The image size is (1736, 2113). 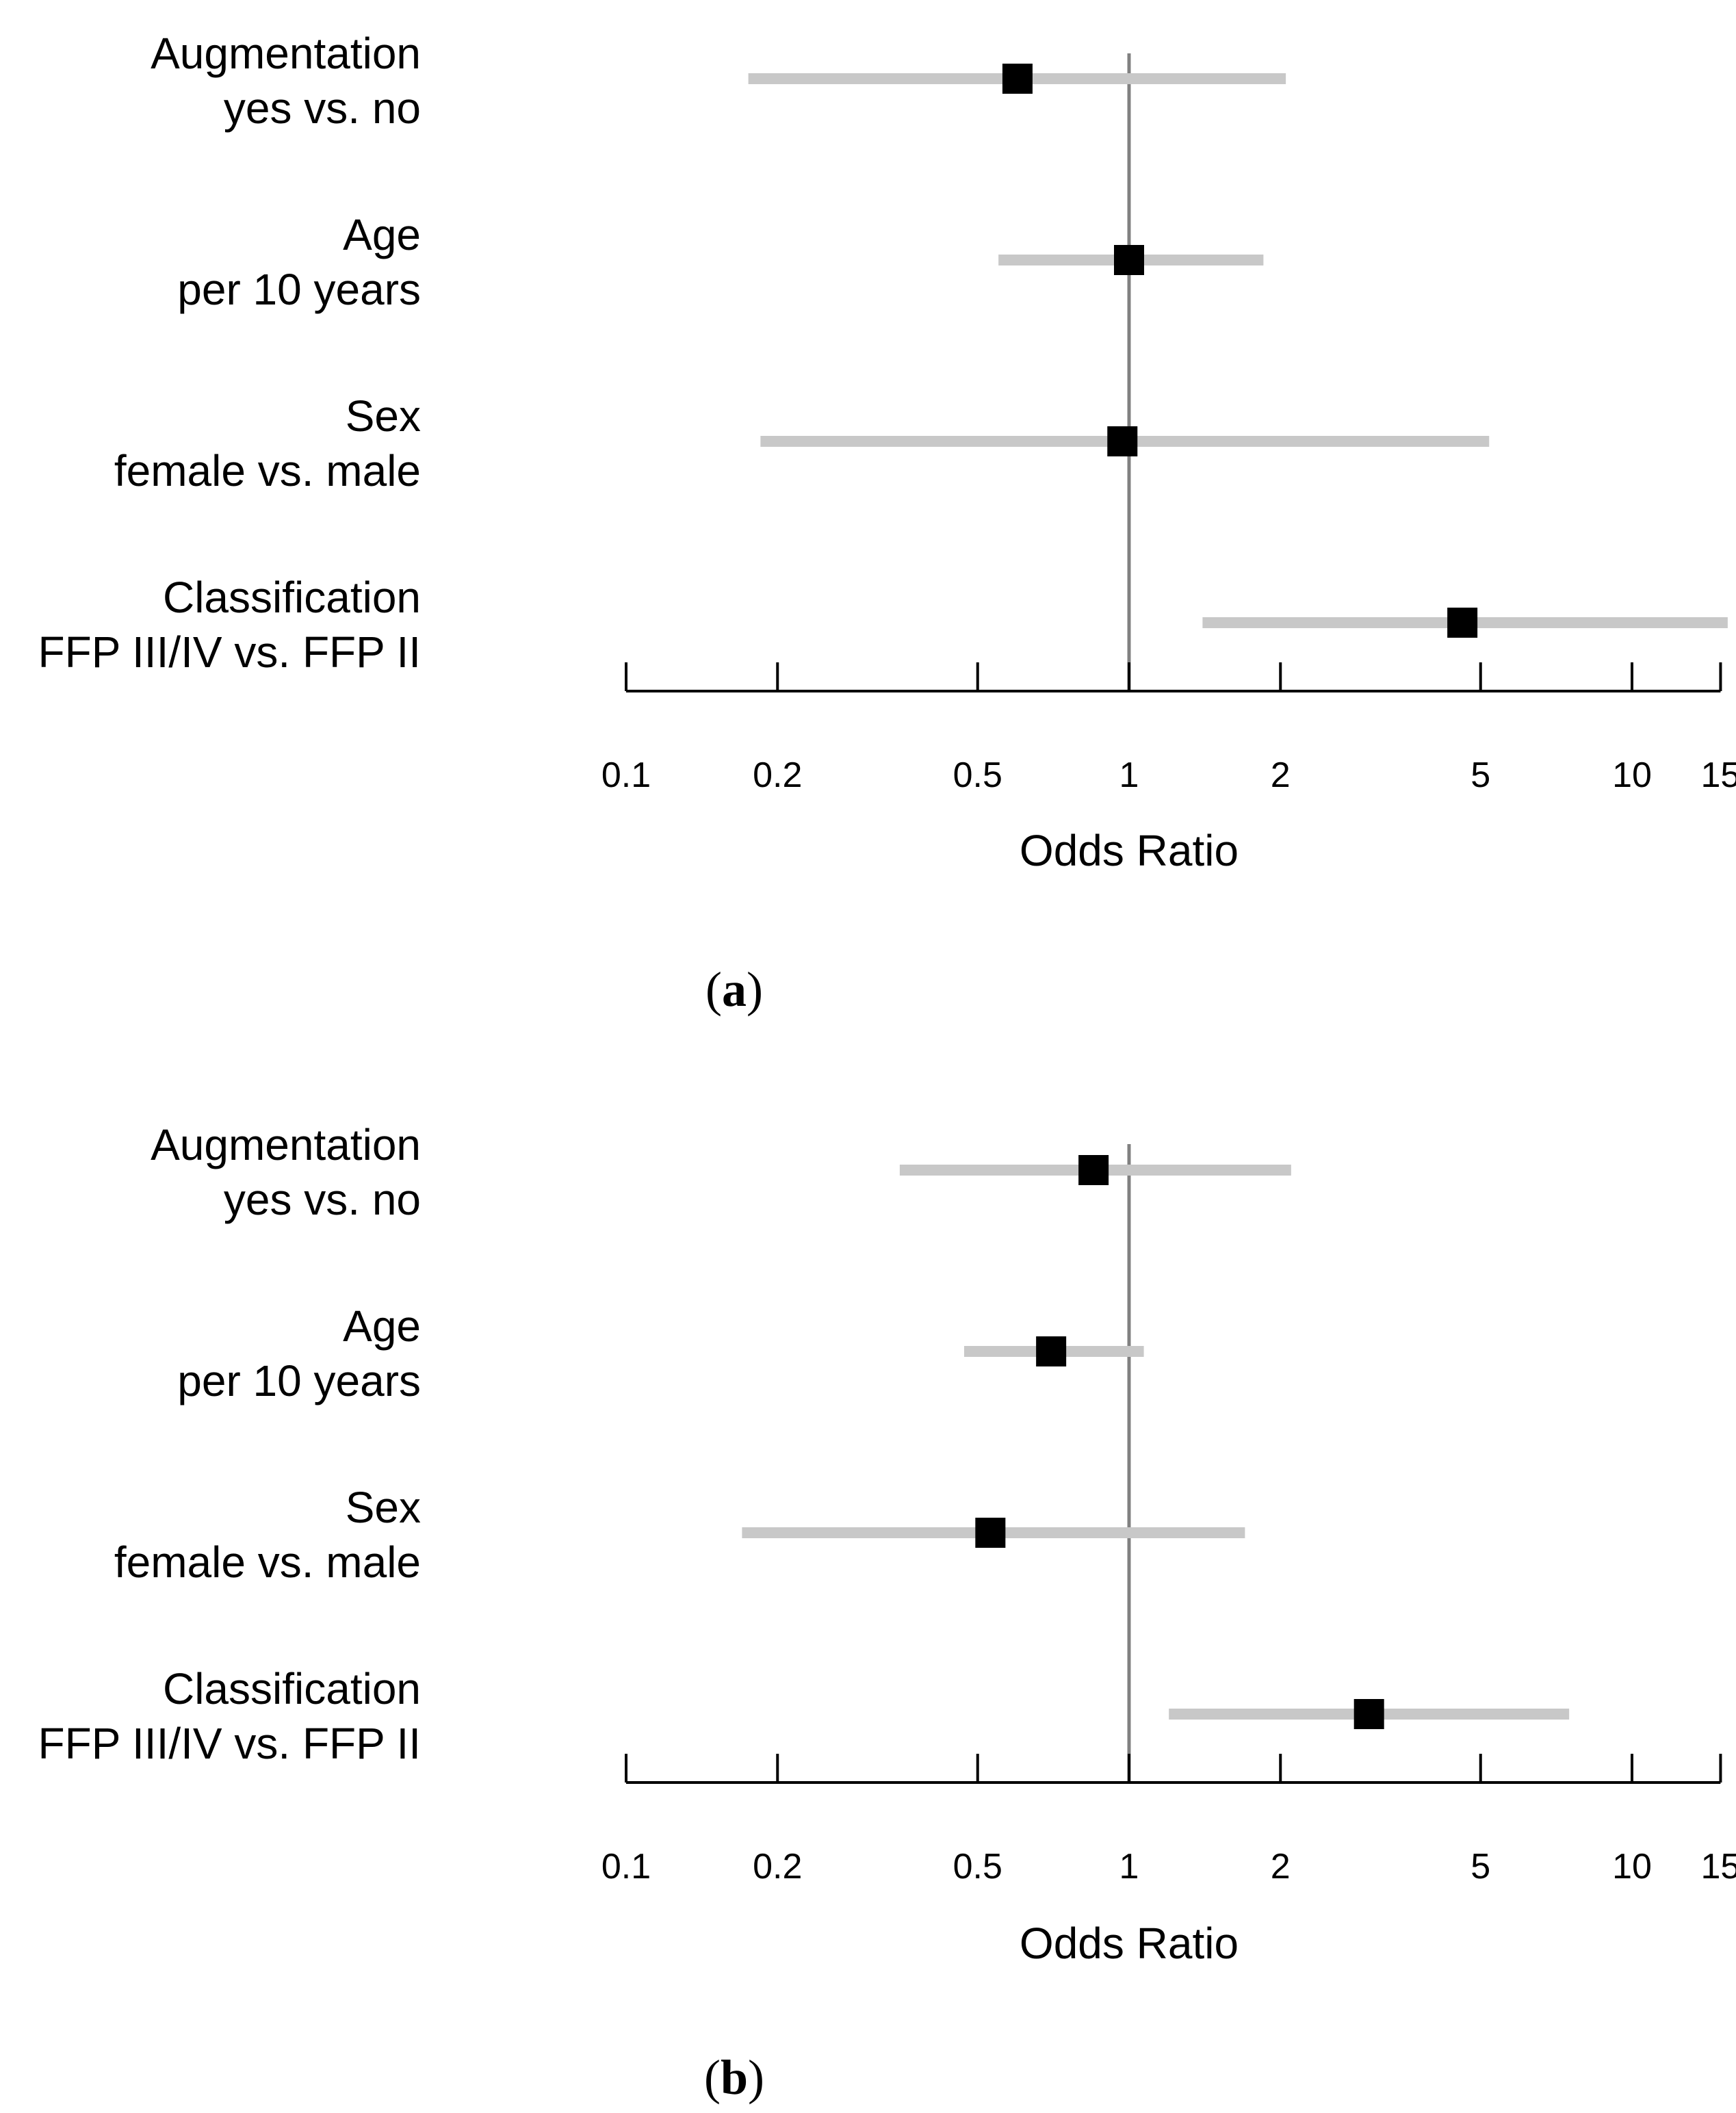 I want to click on caption-letter: a, so click(x=734, y=989).